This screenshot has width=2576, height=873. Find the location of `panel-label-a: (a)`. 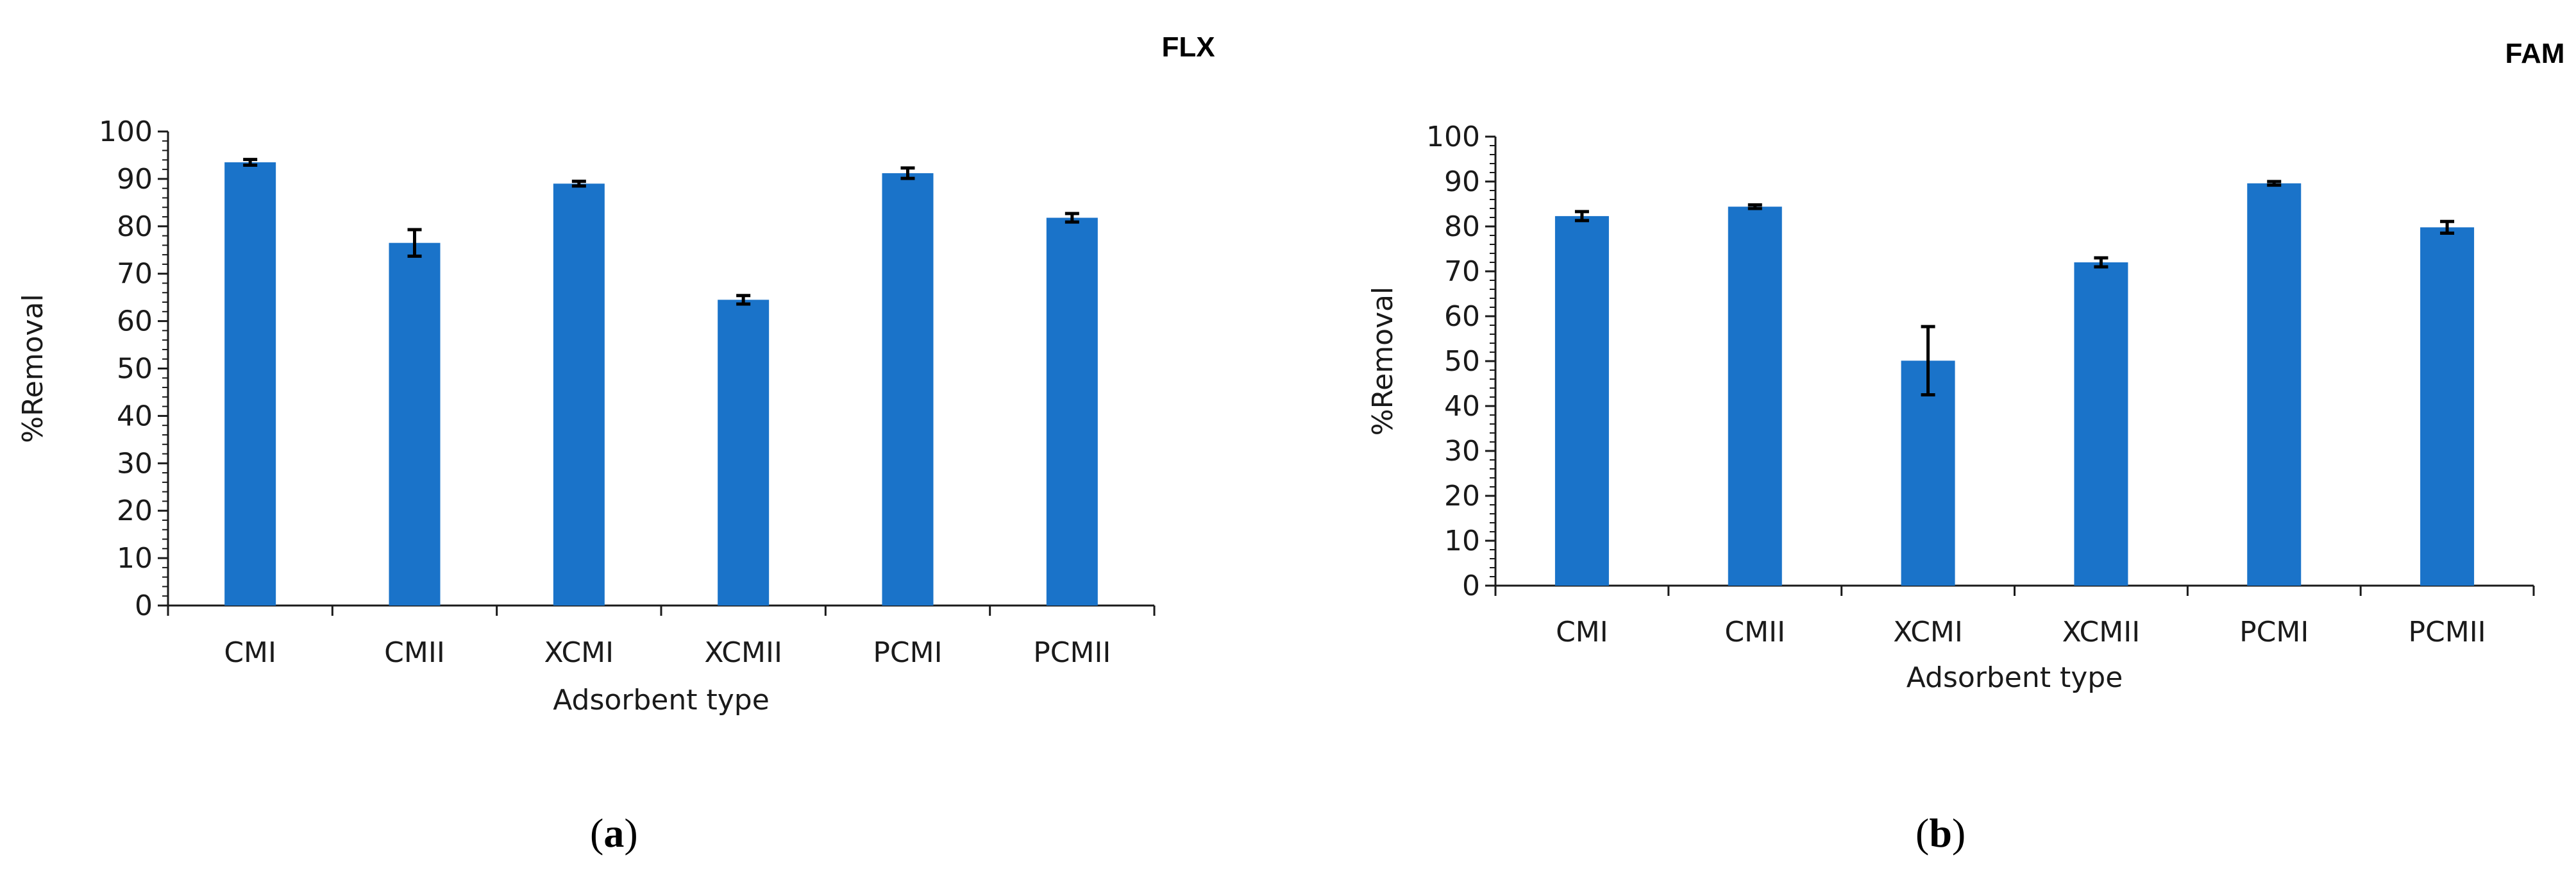

panel-label-a: (a) is located at coordinates (614, 833).